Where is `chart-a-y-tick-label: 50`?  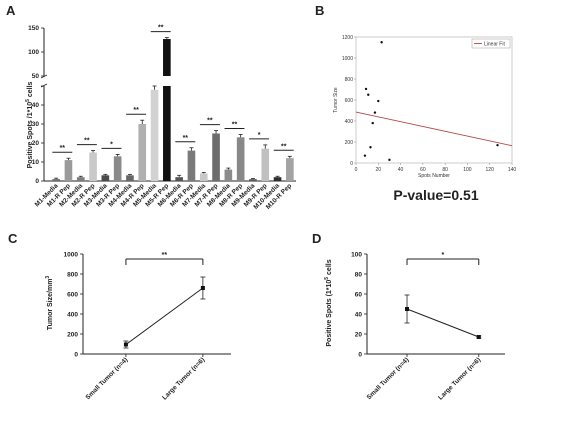 chart-a-y-tick-label: 50 is located at coordinates (36, 76).